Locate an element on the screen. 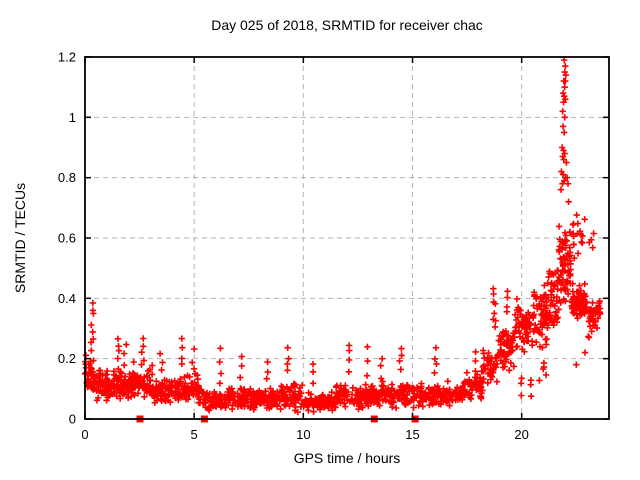 The width and height of the screenshot is (640, 480). x-tick-label: 10 is located at coordinates (303, 434).